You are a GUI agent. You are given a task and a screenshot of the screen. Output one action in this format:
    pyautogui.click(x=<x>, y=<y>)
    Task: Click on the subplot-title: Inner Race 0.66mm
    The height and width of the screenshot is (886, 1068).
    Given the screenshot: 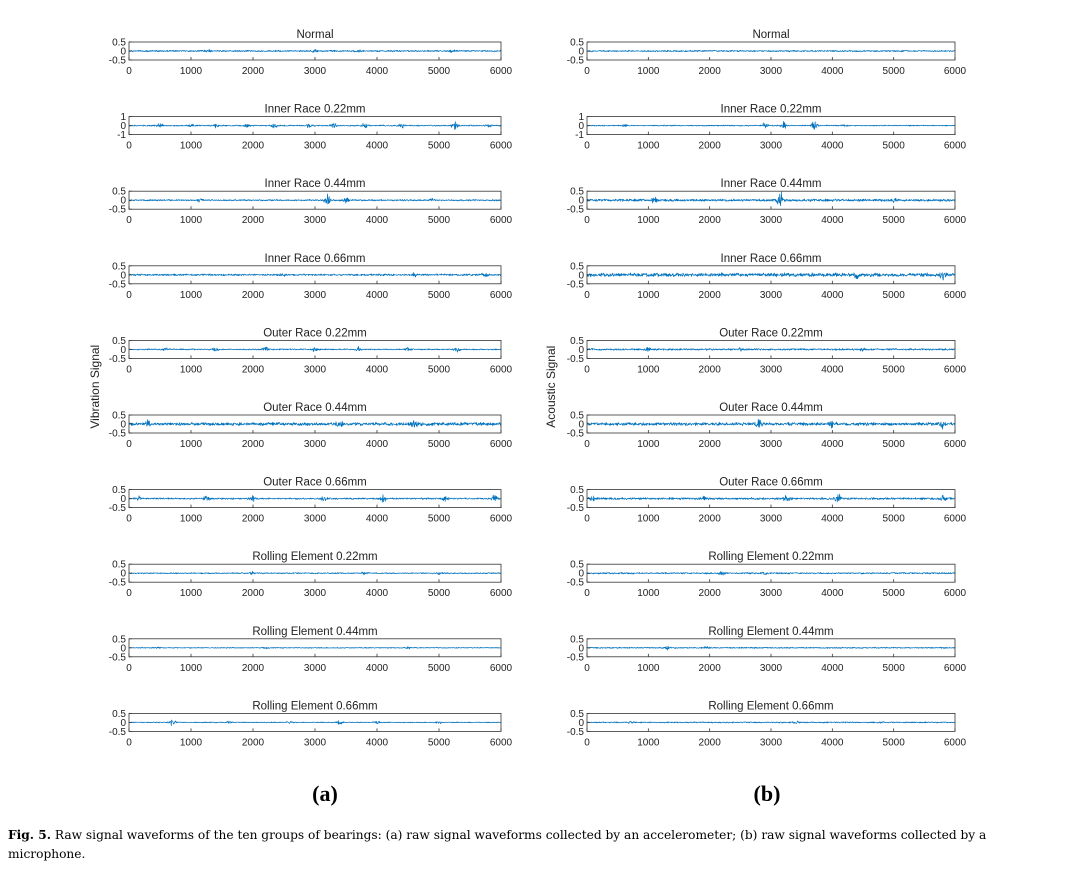 What is the action you would take?
    pyautogui.click(x=315, y=259)
    